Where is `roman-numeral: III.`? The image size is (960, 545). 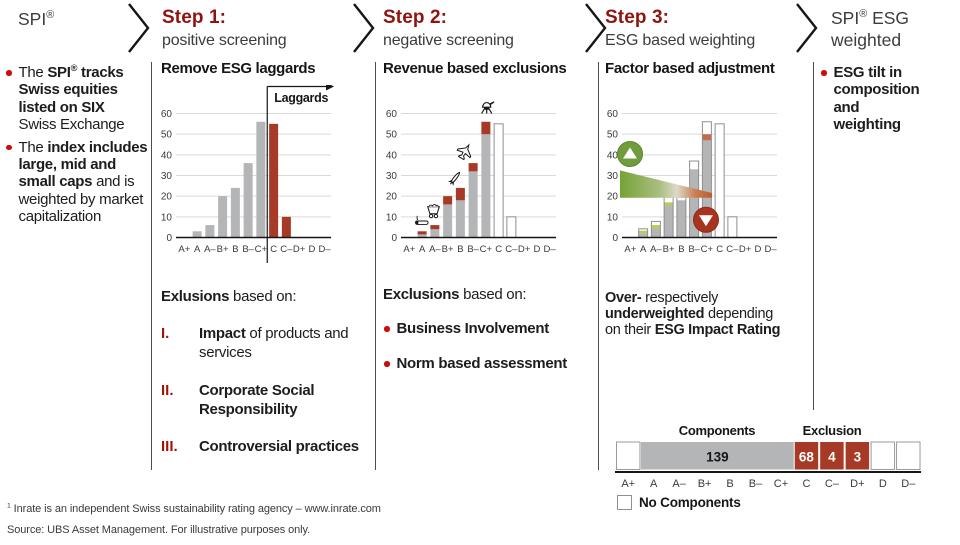 roman-numeral: III. is located at coordinates (169, 446).